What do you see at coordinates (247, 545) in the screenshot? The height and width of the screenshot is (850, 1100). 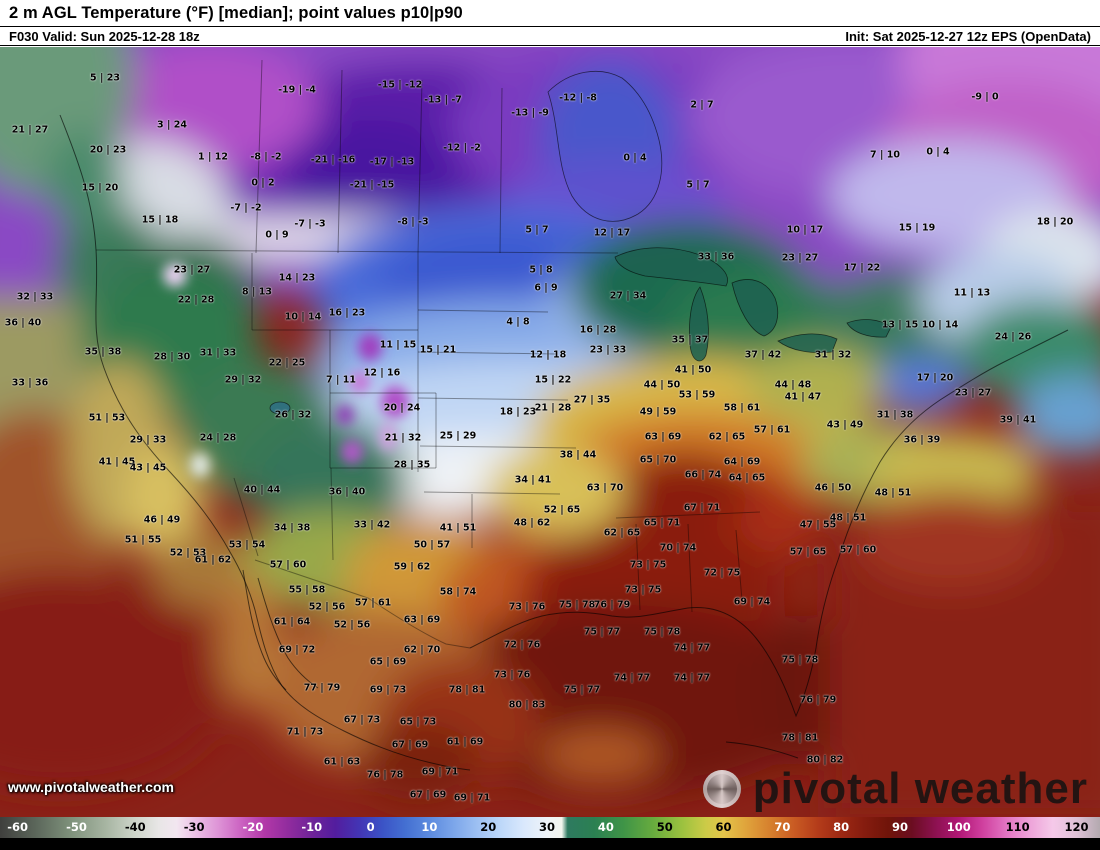 I see `point-value: 53 | 54` at bounding box center [247, 545].